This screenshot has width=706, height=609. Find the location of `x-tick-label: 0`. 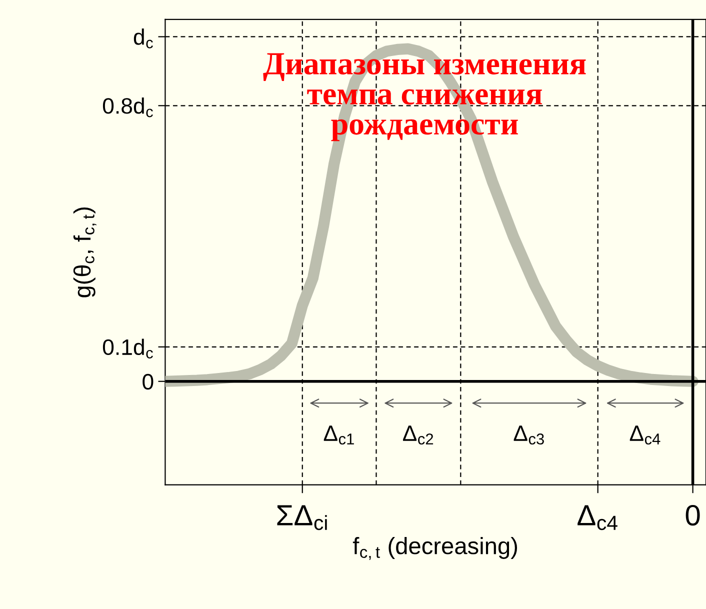

x-tick-label: 0 is located at coordinates (693, 515).